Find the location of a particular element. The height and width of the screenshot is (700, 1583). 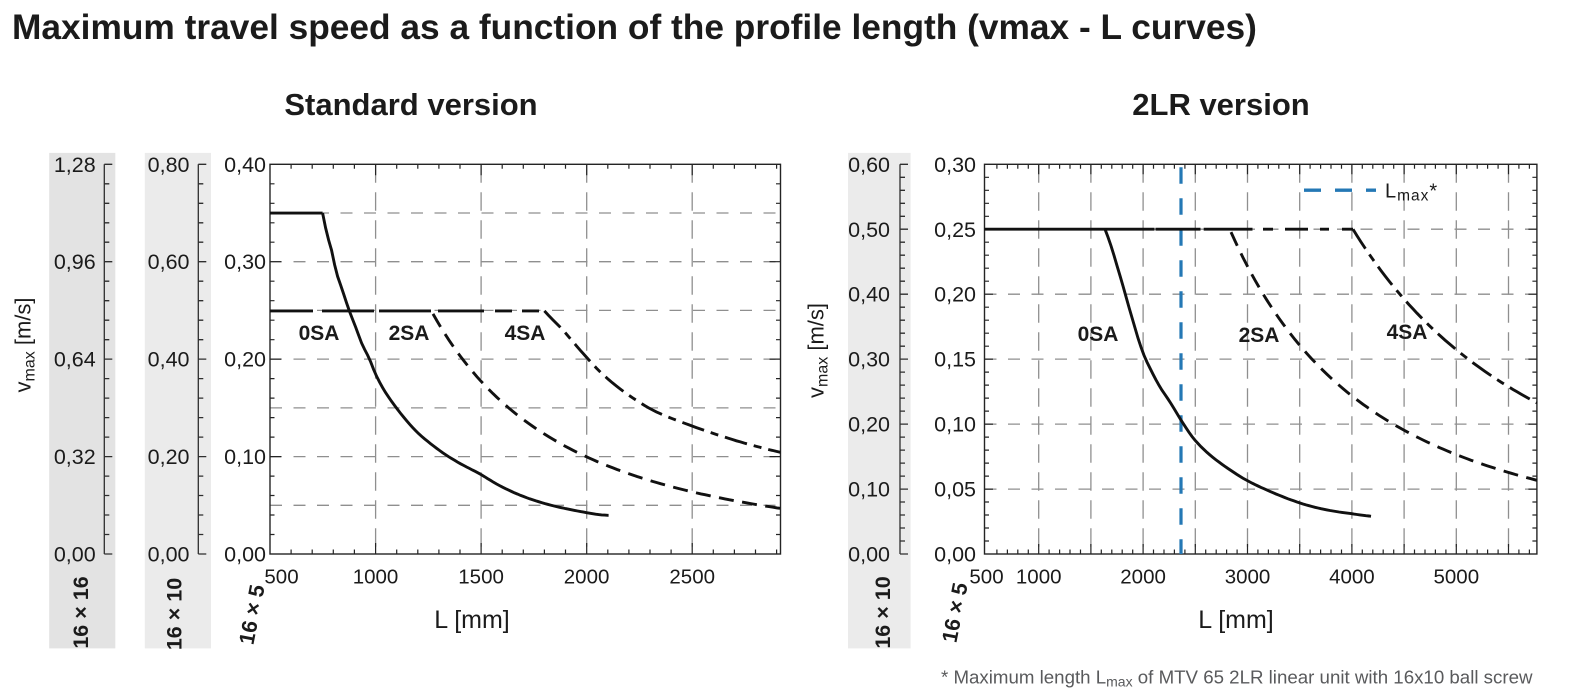

svg-text: 0,05 is located at coordinates (955, 490).